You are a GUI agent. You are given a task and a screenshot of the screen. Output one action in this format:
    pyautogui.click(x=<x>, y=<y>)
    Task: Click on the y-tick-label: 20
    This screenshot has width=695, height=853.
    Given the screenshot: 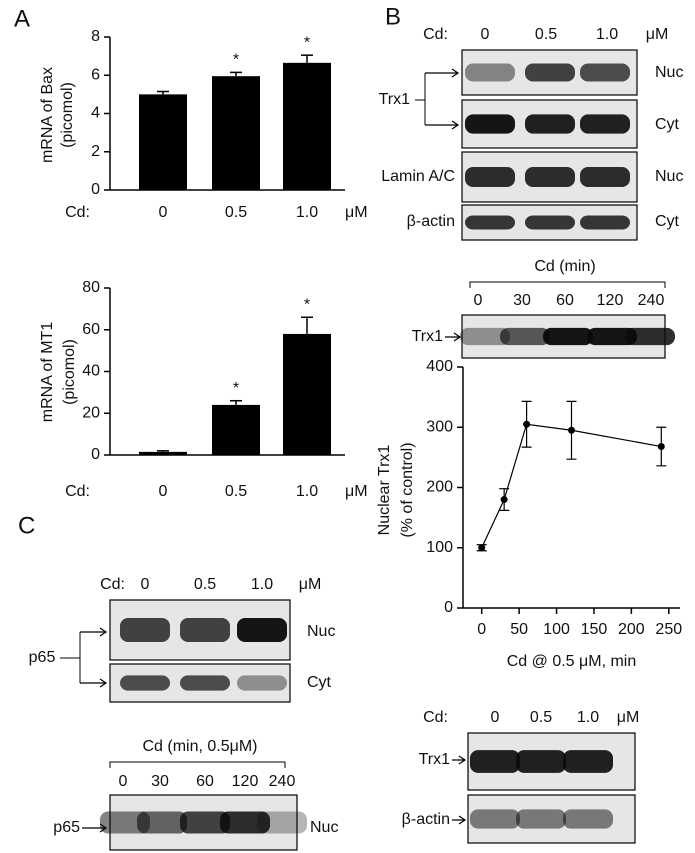 What is the action you would take?
    pyautogui.click(x=91, y=412)
    